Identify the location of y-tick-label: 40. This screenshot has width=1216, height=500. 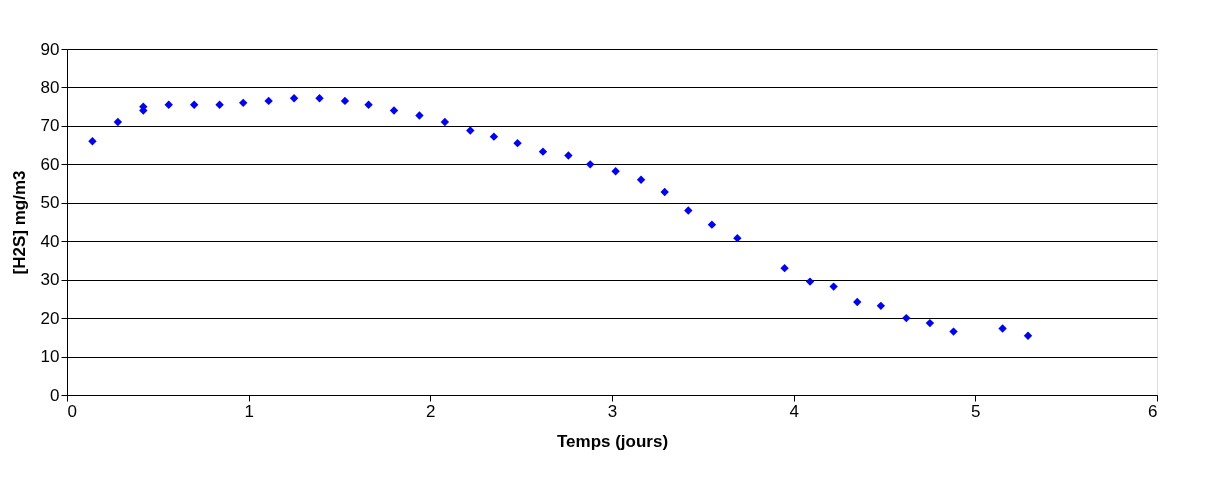
(50, 241).